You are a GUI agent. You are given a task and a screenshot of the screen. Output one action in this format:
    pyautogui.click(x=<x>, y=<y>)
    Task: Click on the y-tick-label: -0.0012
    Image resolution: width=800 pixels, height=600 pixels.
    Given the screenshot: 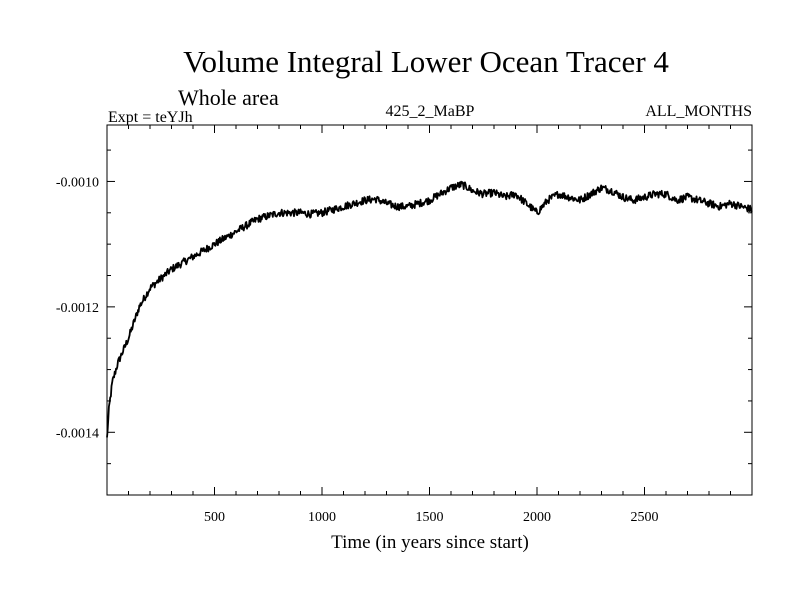 What is the action you would take?
    pyautogui.click(x=77, y=308)
    